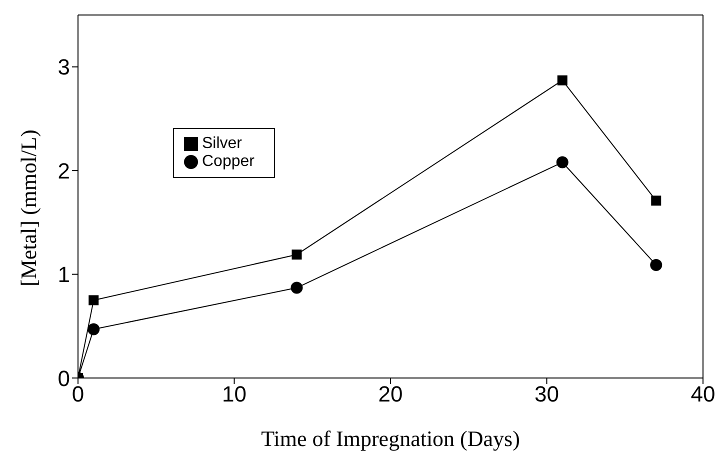 This screenshot has width=720, height=458. Describe the element at coordinates (228, 161) in the screenshot. I see `legend-label: Copper` at that location.